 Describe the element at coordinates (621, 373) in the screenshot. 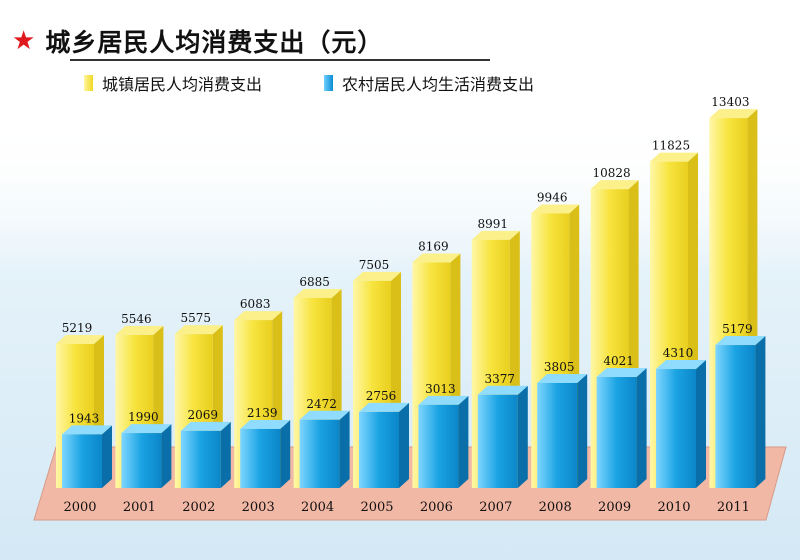

I see `rural-bar-2009-top` at that location.